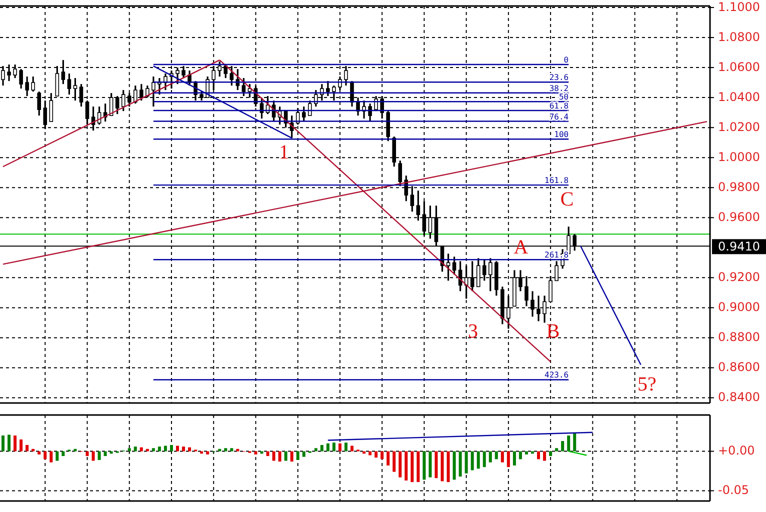 The height and width of the screenshot is (512, 766). What do you see at coordinates (739, 127) in the screenshot?
I see `y-tick-label: 1.0200` at bounding box center [739, 127].